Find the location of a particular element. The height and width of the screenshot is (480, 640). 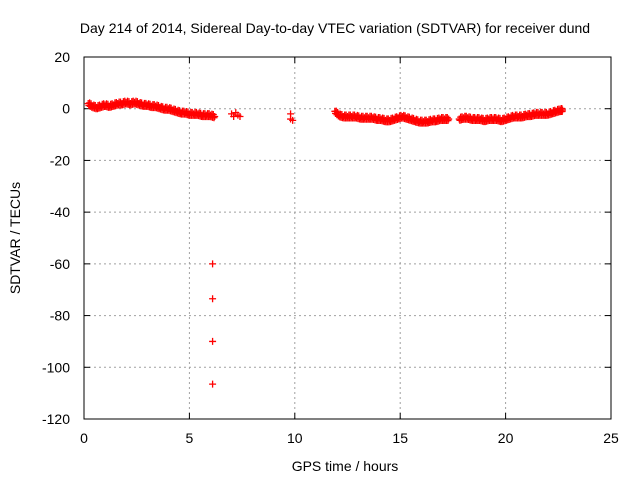

y-tick-label: -120 is located at coordinates (56, 419).